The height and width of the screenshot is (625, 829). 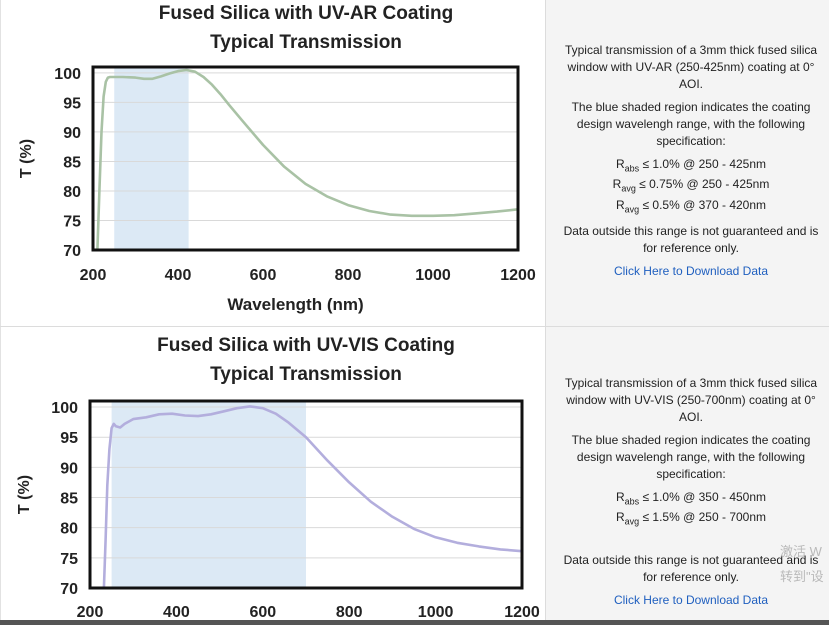 What do you see at coordinates (295, 304) in the screenshot?
I see `x-axis-label: Wavelength (nm)` at bounding box center [295, 304].